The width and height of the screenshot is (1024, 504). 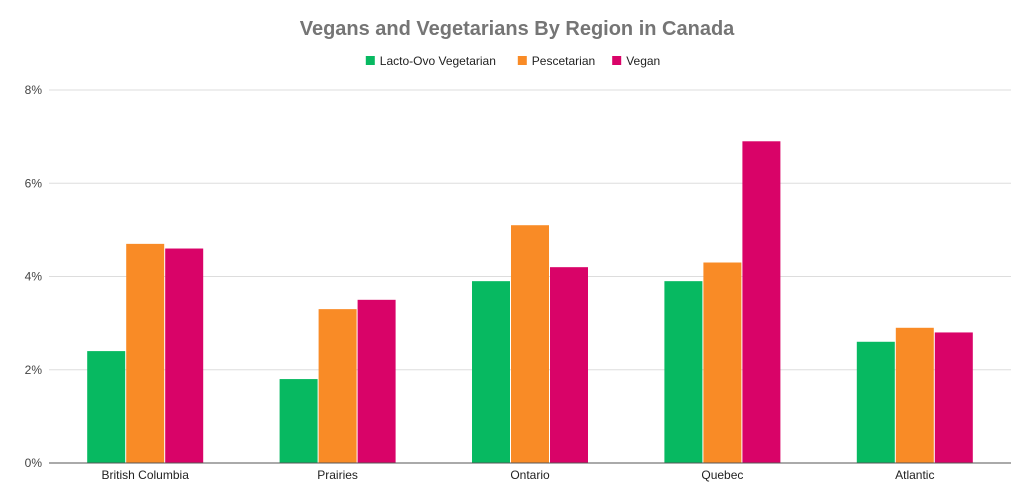 What do you see at coordinates (337, 386) in the screenshot?
I see `bar-pescetarian-prairies` at bounding box center [337, 386].